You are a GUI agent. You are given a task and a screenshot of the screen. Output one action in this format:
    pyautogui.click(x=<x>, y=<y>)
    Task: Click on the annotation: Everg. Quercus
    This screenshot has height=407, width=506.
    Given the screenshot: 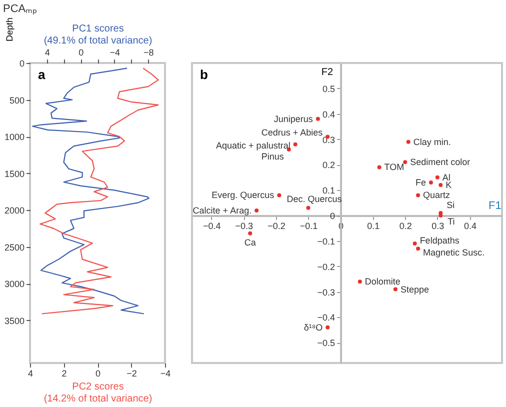 What is the action you would take?
    pyautogui.click(x=243, y=195)
    